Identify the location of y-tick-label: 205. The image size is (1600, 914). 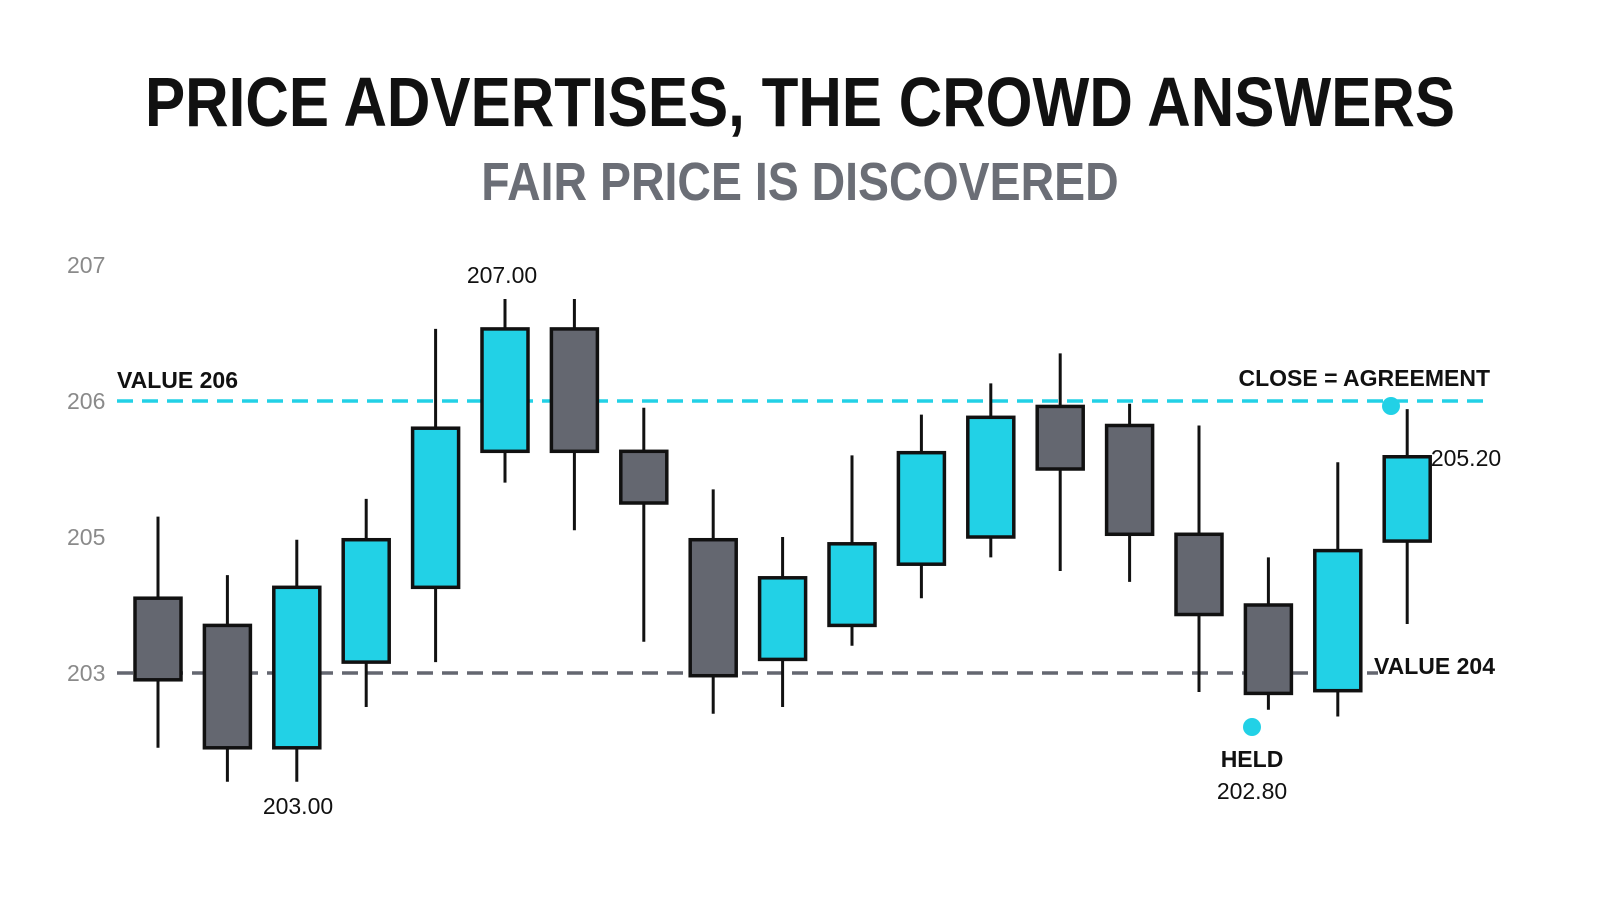
(86, 537).